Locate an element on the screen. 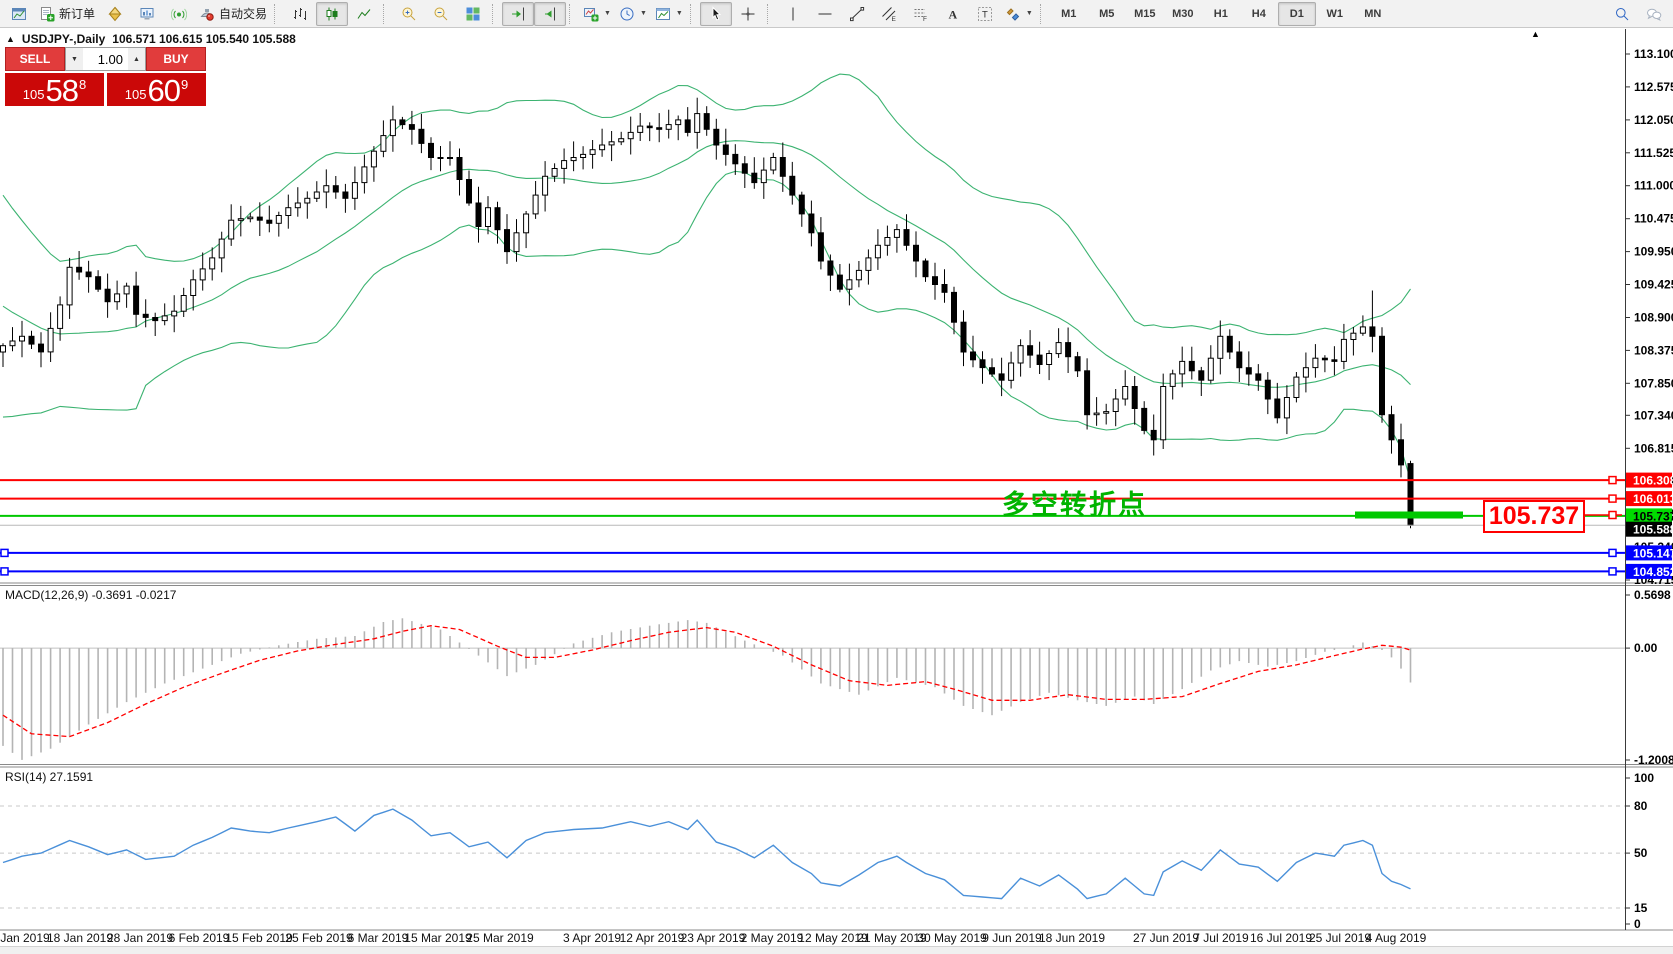  crosshair-button is located at coordinates (748, 14).